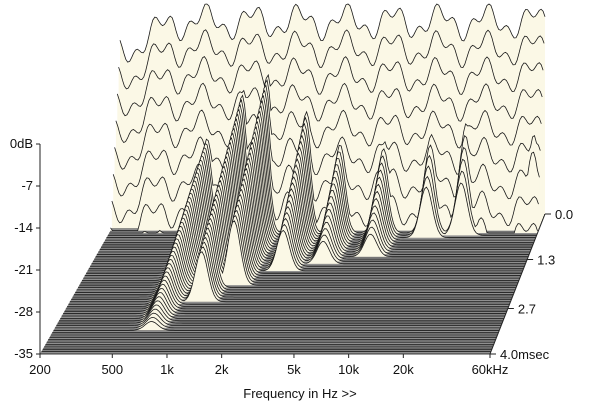  Describe the element at coordinates (517, 284) in the screenshot. I see `time-axis-line` at that location.